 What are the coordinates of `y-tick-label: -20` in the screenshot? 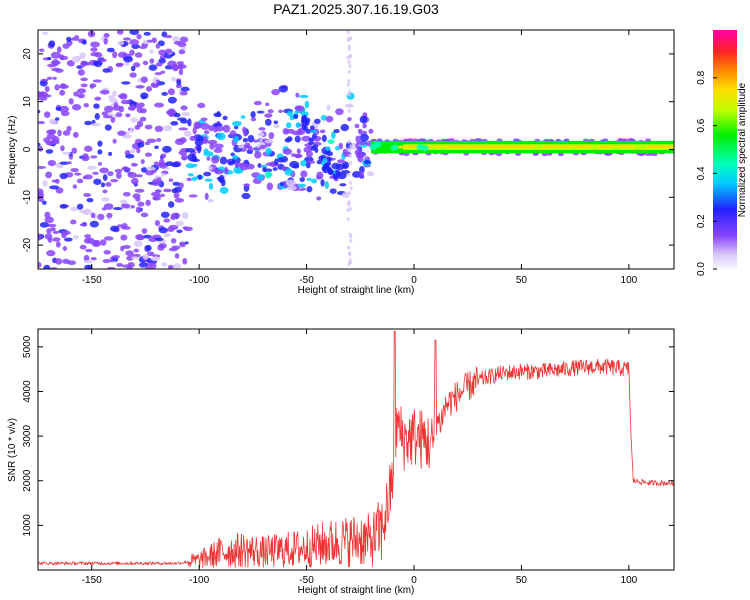 It's located at (27, 244).